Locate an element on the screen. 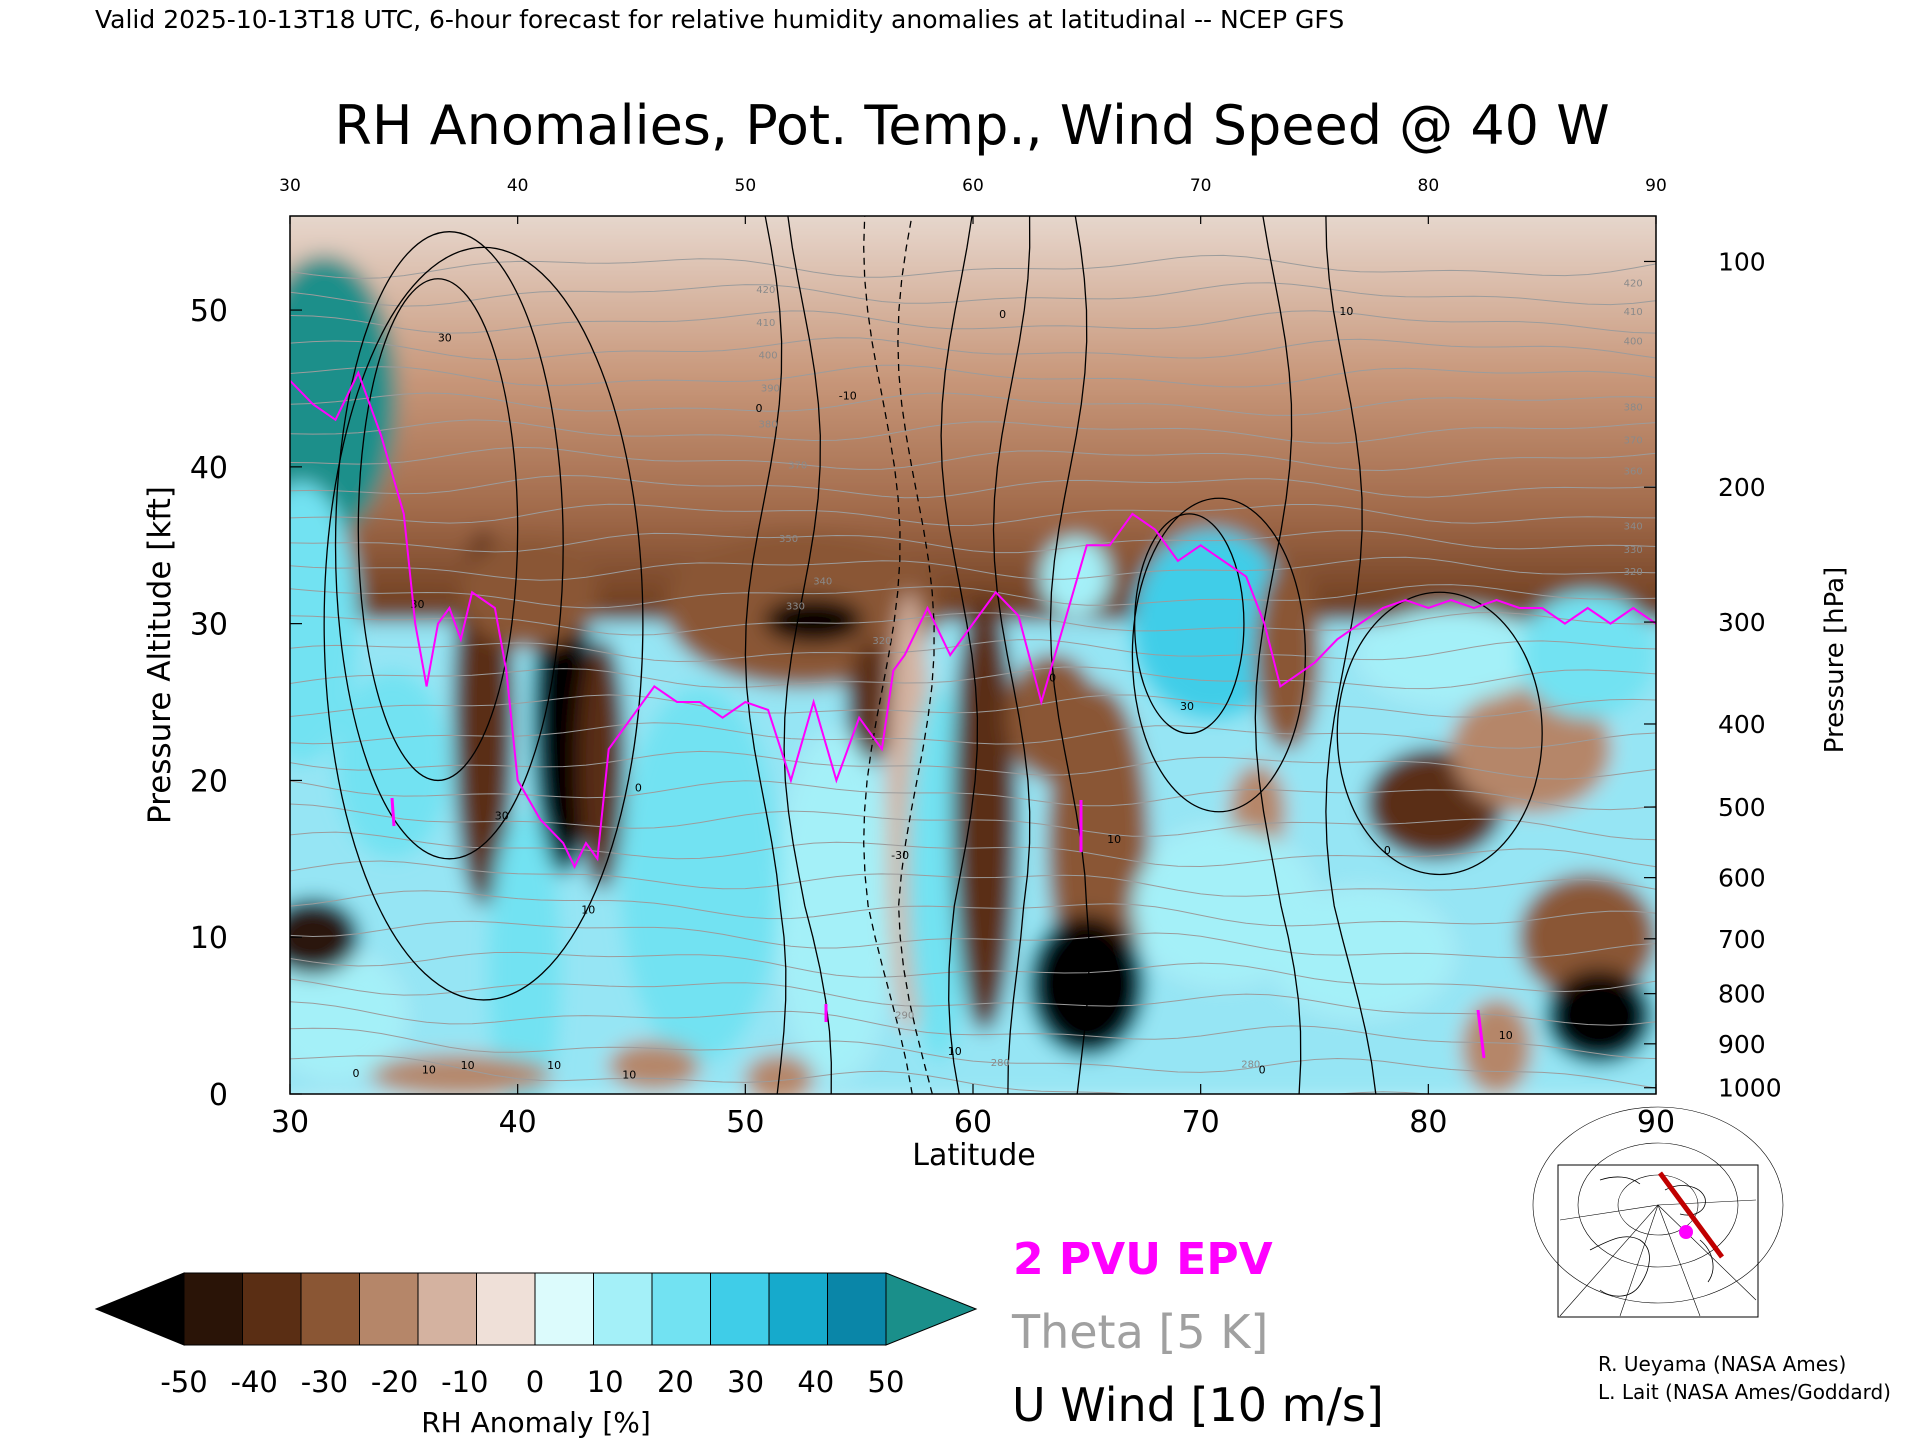  colorbar-tick-labels: -50 -40 -30 -20 -10 0 10 20 30 40 50 is located at coordinates (532, 1382).